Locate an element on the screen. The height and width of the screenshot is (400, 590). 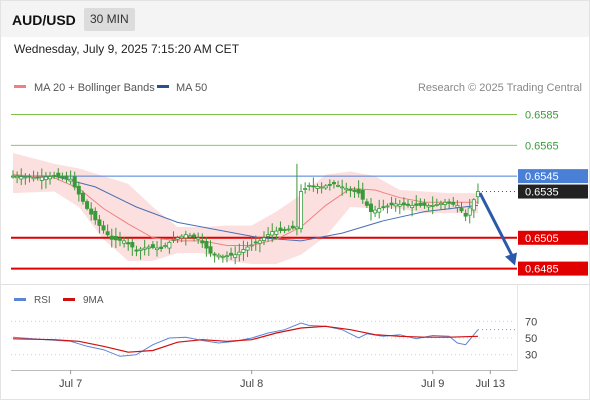
forecast-arrow-shaft is located at coordinates (496, 225).